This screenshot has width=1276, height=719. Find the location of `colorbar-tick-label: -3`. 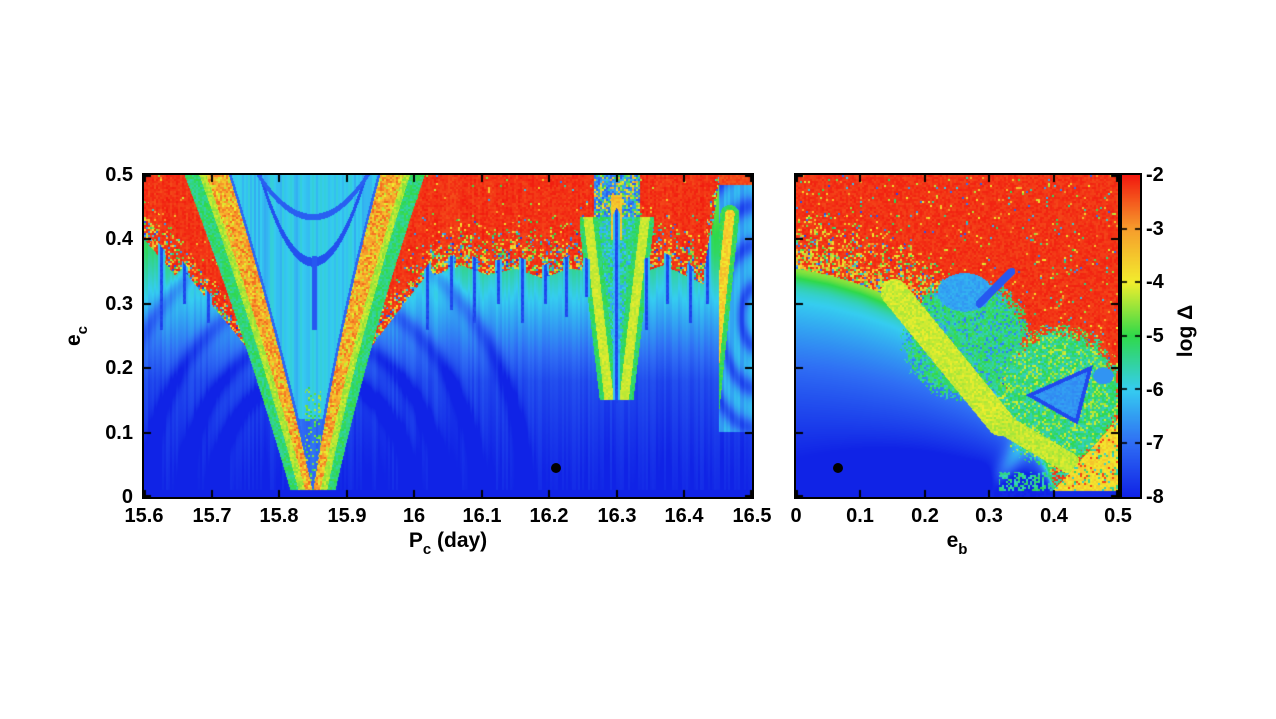

colorbar-tick-label: -3 is located at coordinates (1155, 229).